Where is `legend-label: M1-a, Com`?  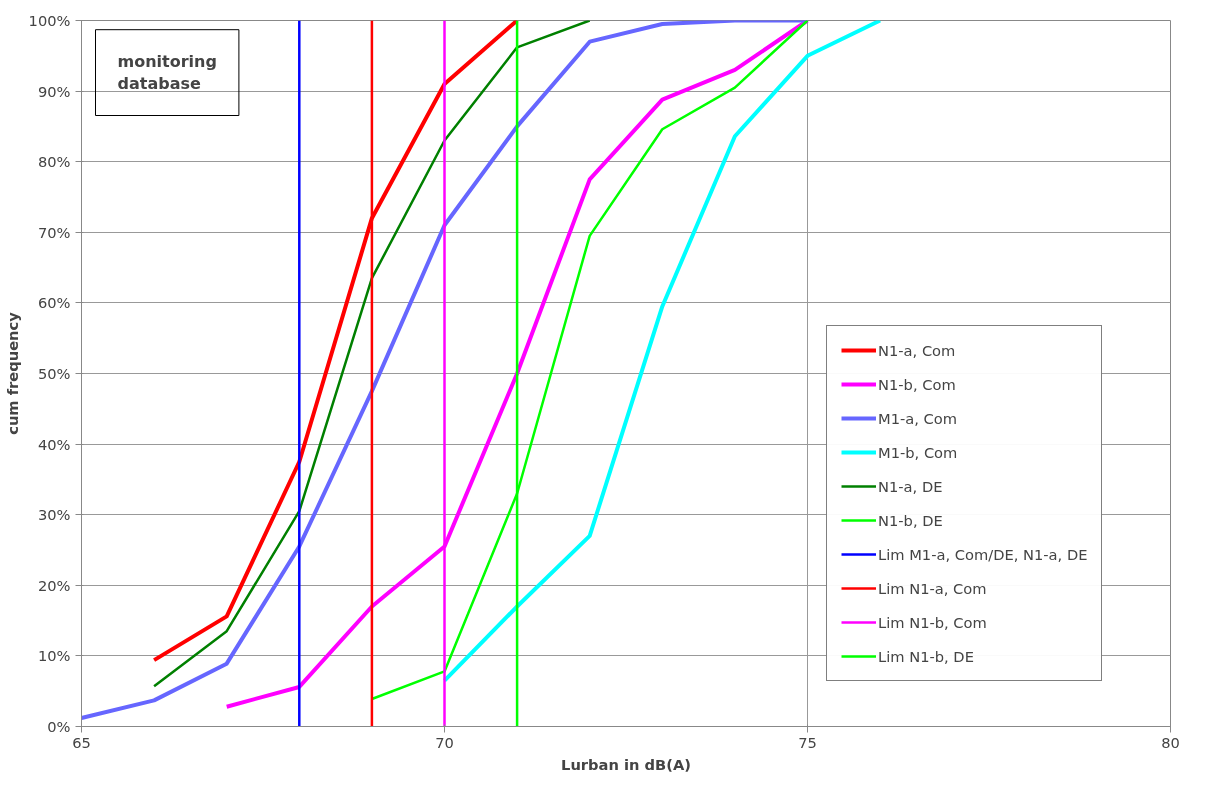
legend-label: M1-a, Com is located at coordinates (918, 418).